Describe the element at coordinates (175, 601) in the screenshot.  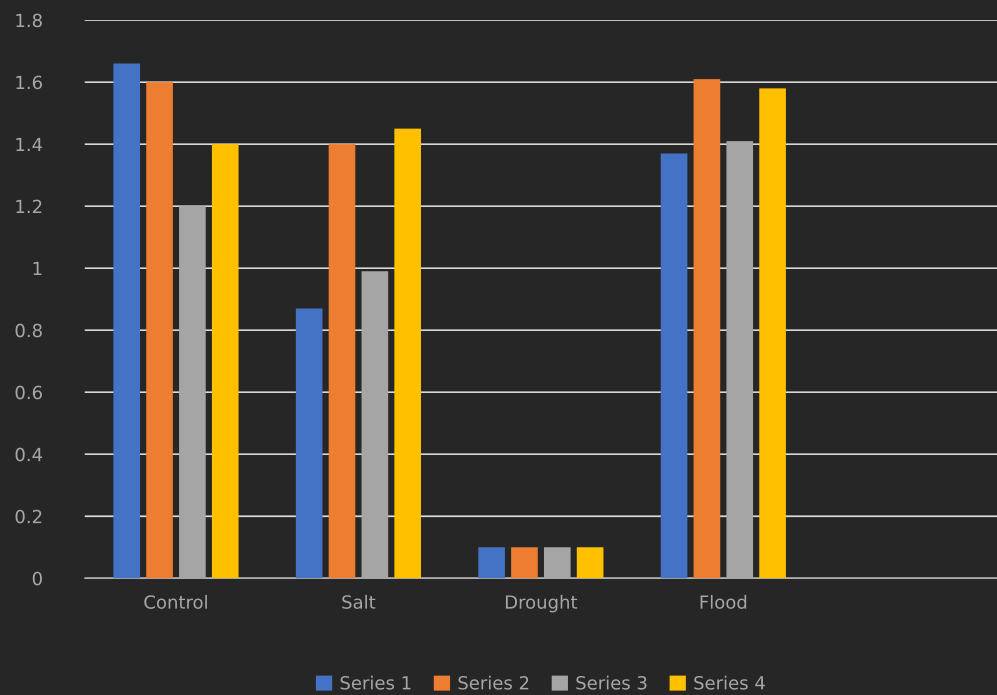
I see `x-tick-label: Control` at that location.